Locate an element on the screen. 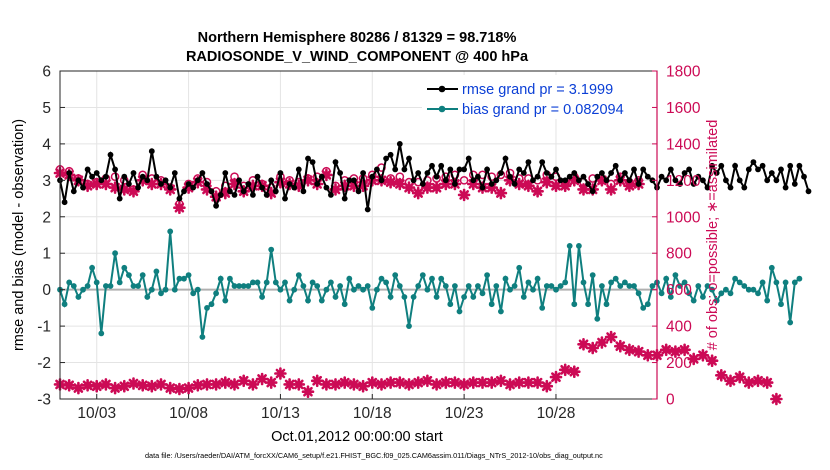 This screenshot has width=830, height=470. y2-tick-label: 600 is located at coordinates (679, 290).